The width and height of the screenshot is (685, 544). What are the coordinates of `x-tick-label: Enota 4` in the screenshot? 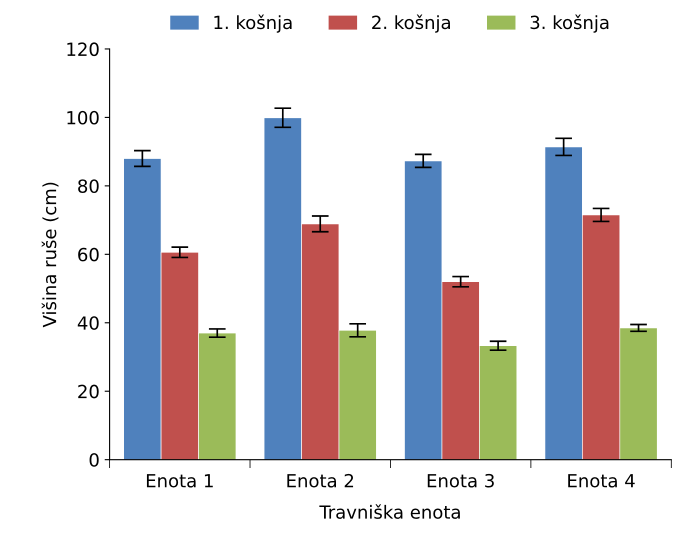 It's located at (601, 481).